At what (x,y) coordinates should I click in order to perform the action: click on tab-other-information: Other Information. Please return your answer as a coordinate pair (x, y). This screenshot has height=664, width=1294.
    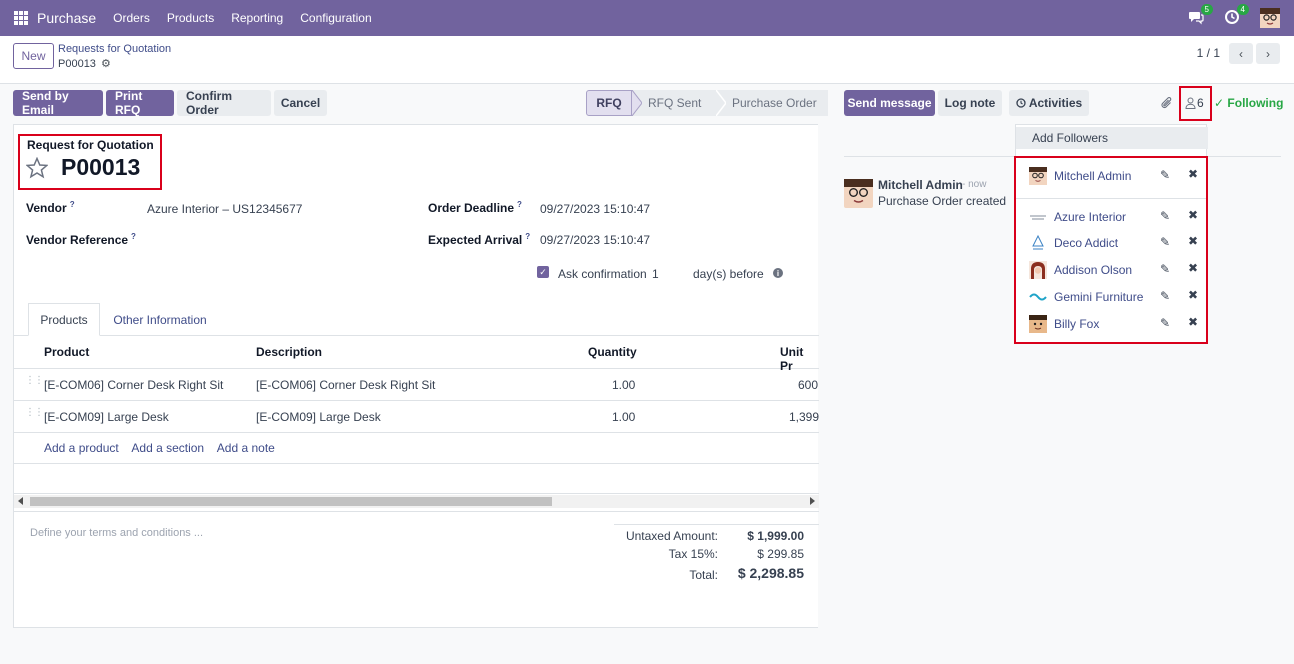
    Looking at the image, I should click on (160, 319).